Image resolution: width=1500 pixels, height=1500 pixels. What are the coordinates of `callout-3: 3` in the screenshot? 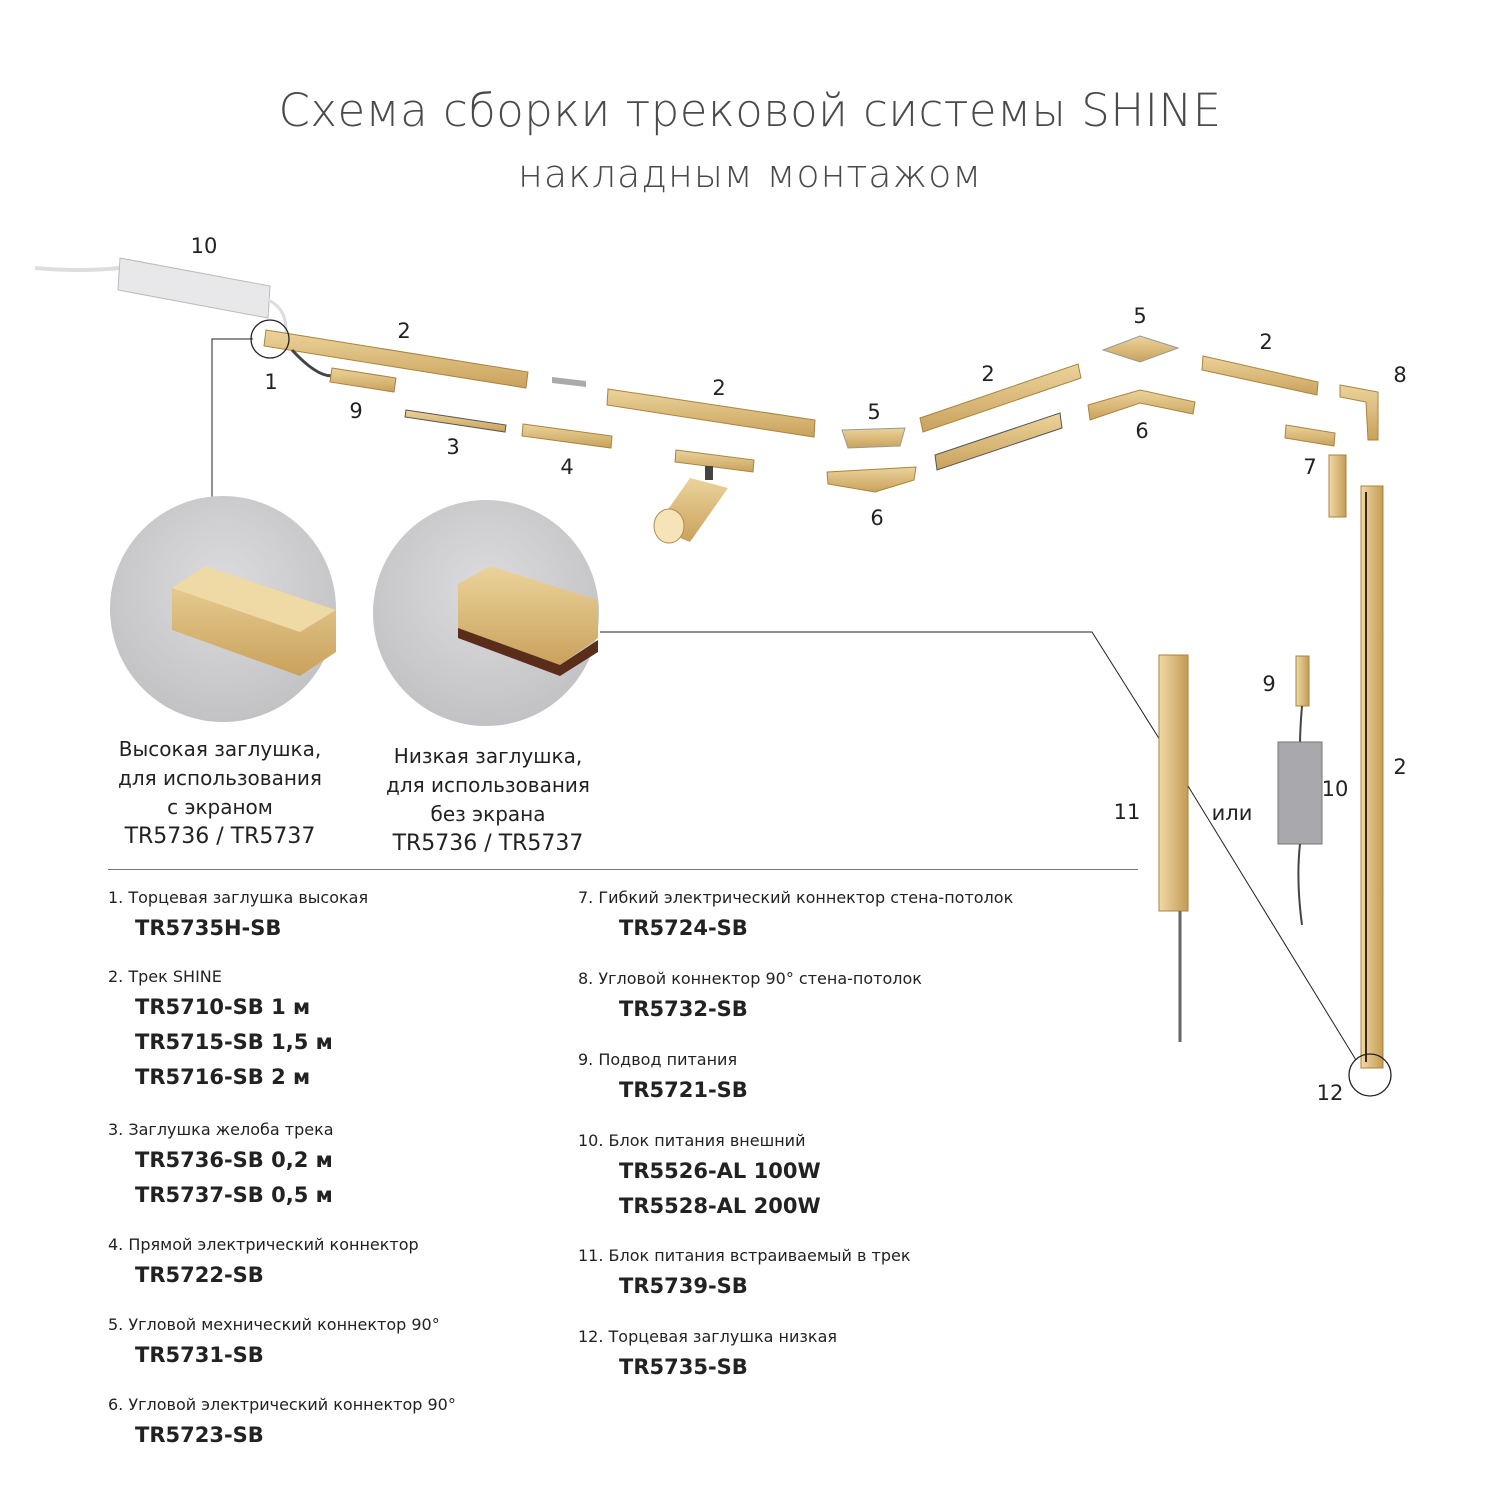 It's located at (453, 447).